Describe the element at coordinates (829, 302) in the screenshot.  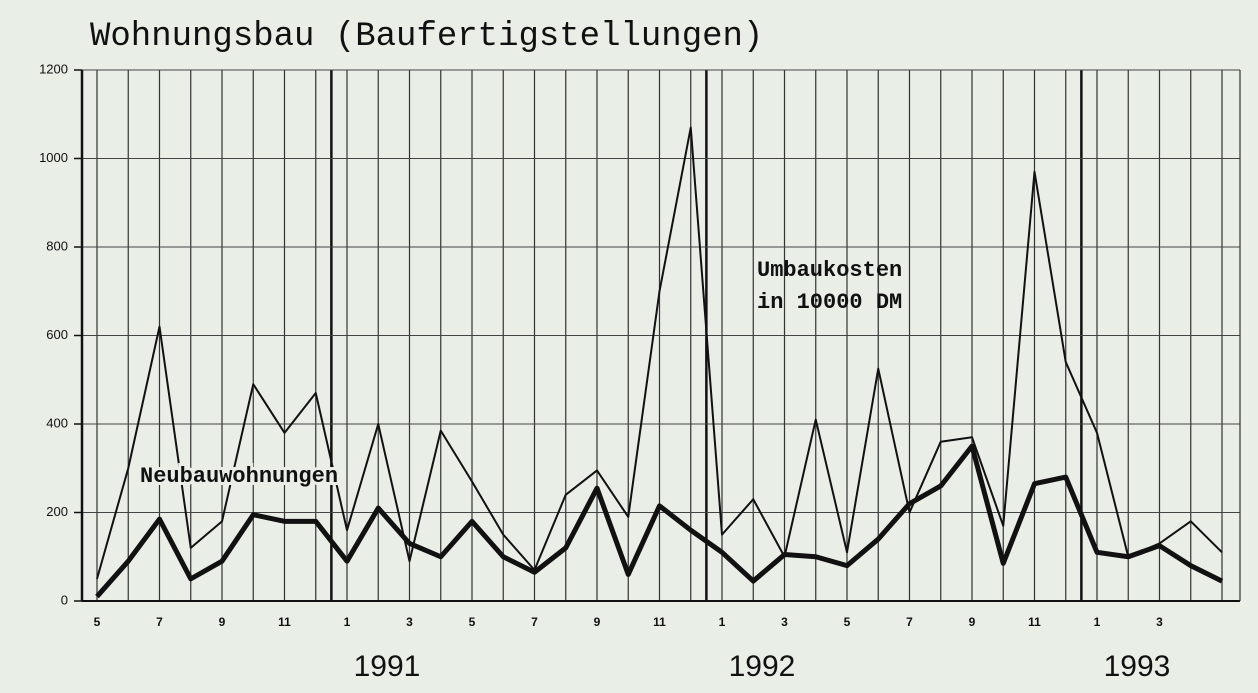
I see `annotation: in 10000 DM` at that location.